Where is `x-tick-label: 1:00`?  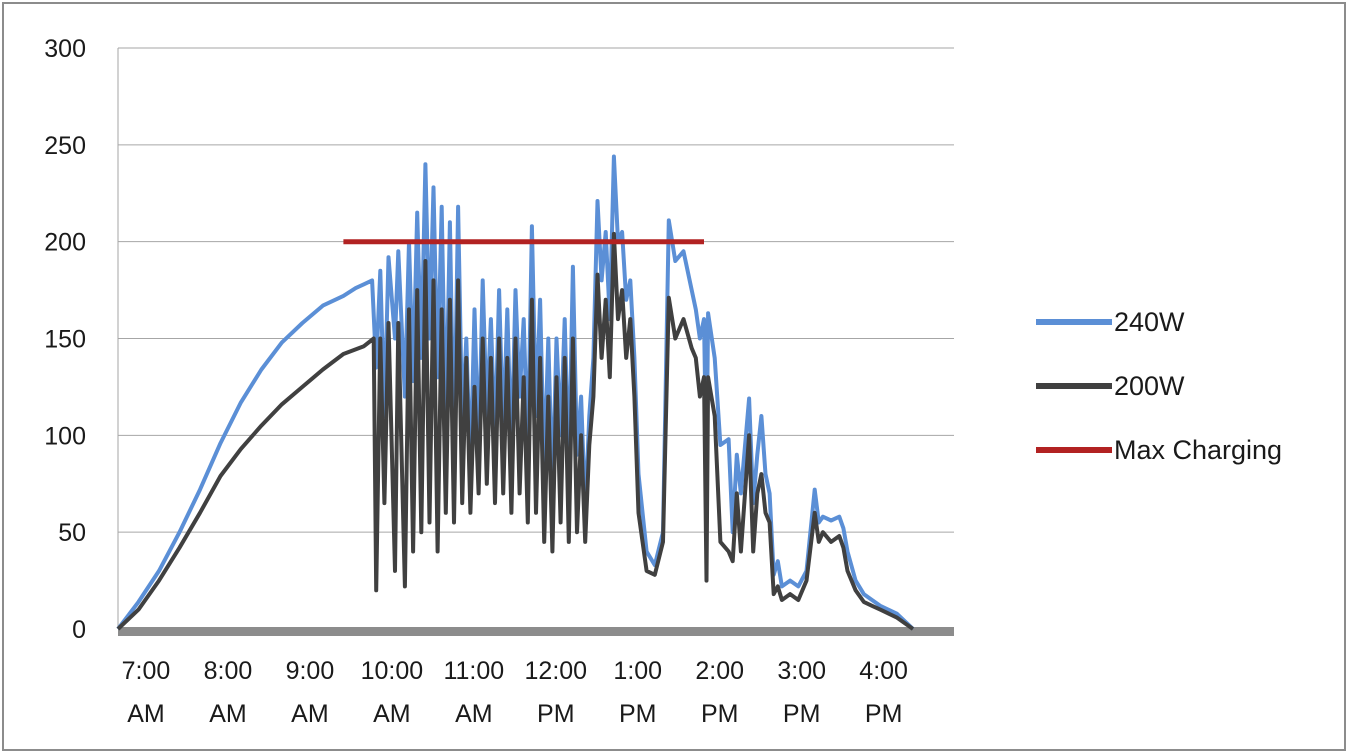 x-tick-label: 1:00 is located at coordinates (637, 671).